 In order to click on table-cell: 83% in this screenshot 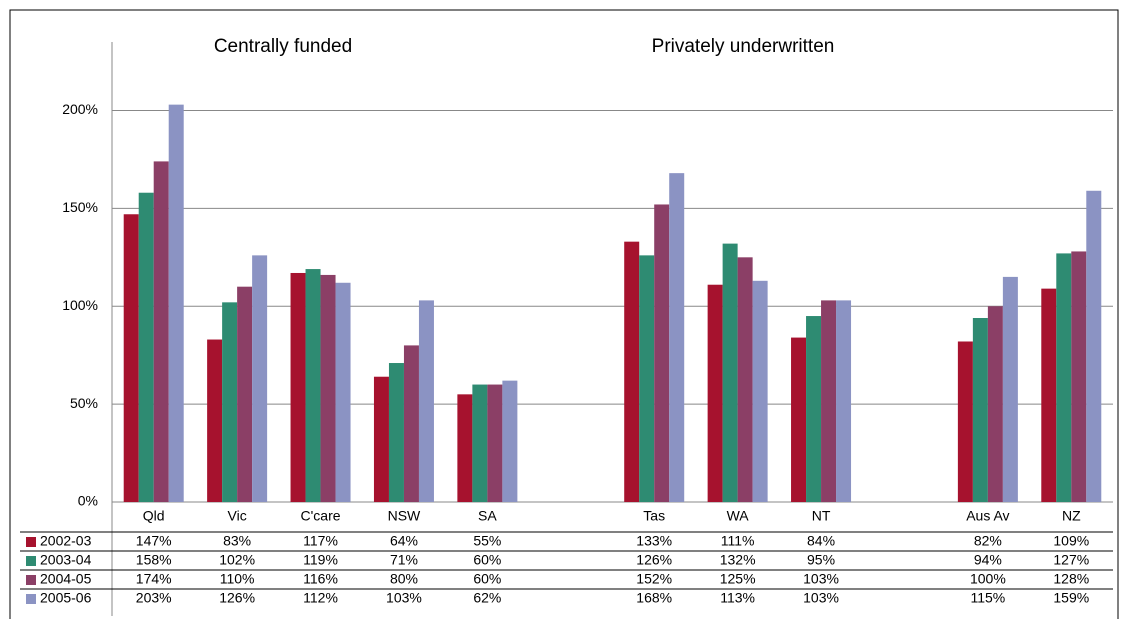, I will do `click(237, 541)`.